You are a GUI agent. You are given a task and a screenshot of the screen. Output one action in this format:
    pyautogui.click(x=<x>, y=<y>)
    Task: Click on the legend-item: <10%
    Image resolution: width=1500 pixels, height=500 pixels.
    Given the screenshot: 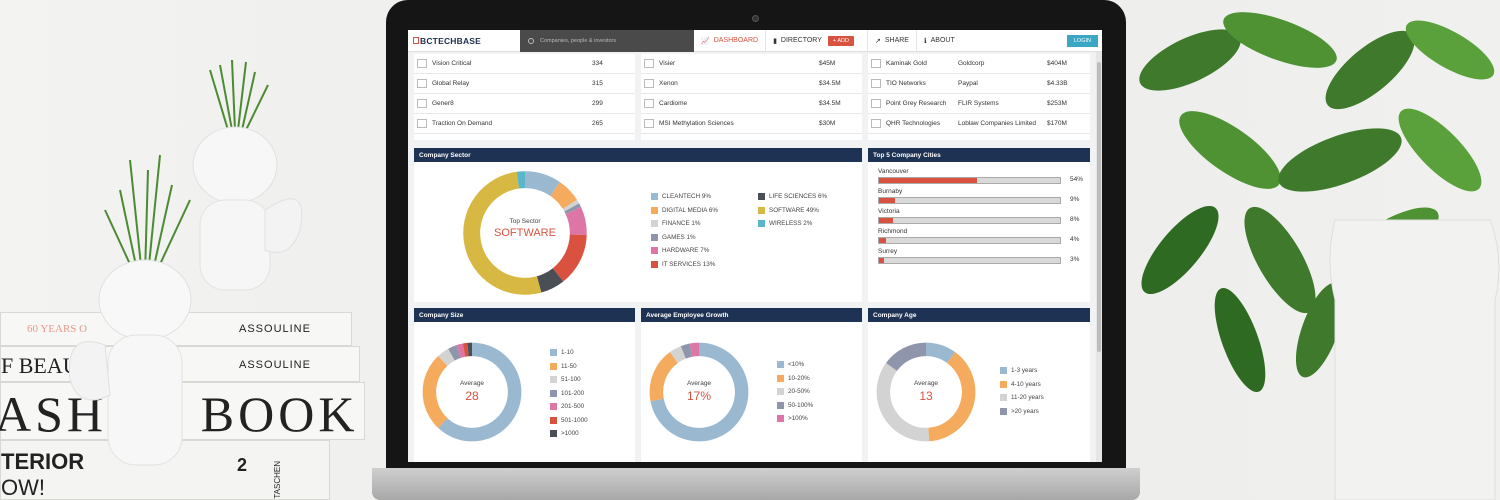 What is the action you would take?
    pyautogui.click(x=795, y=365)
    